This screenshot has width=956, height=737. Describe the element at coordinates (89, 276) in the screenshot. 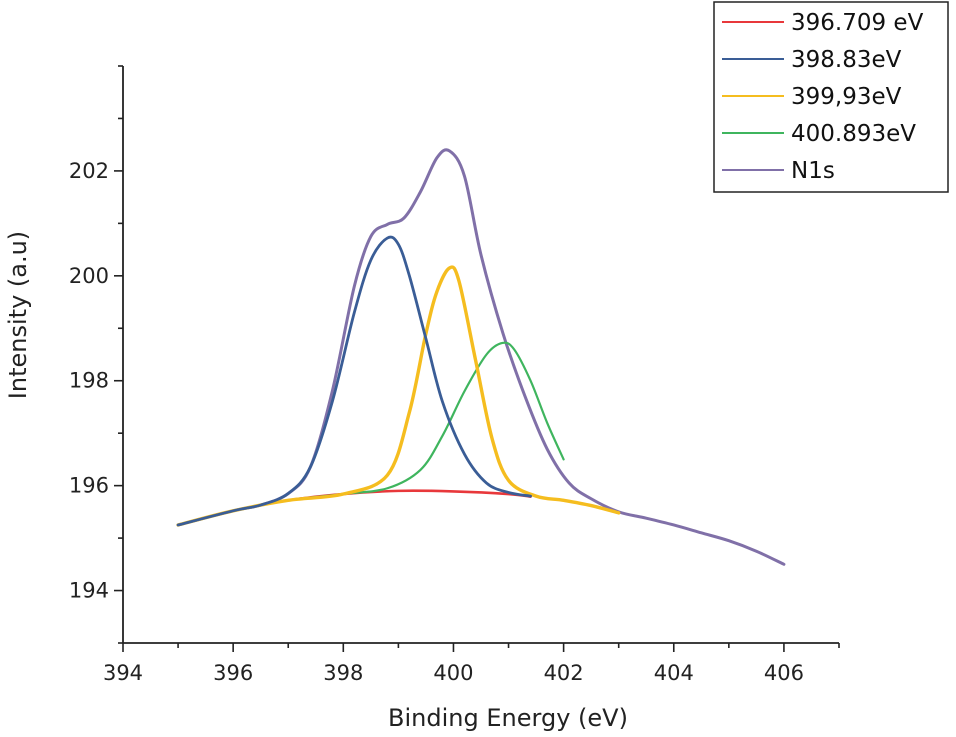

I see `y-tick-label: 200` at that location.